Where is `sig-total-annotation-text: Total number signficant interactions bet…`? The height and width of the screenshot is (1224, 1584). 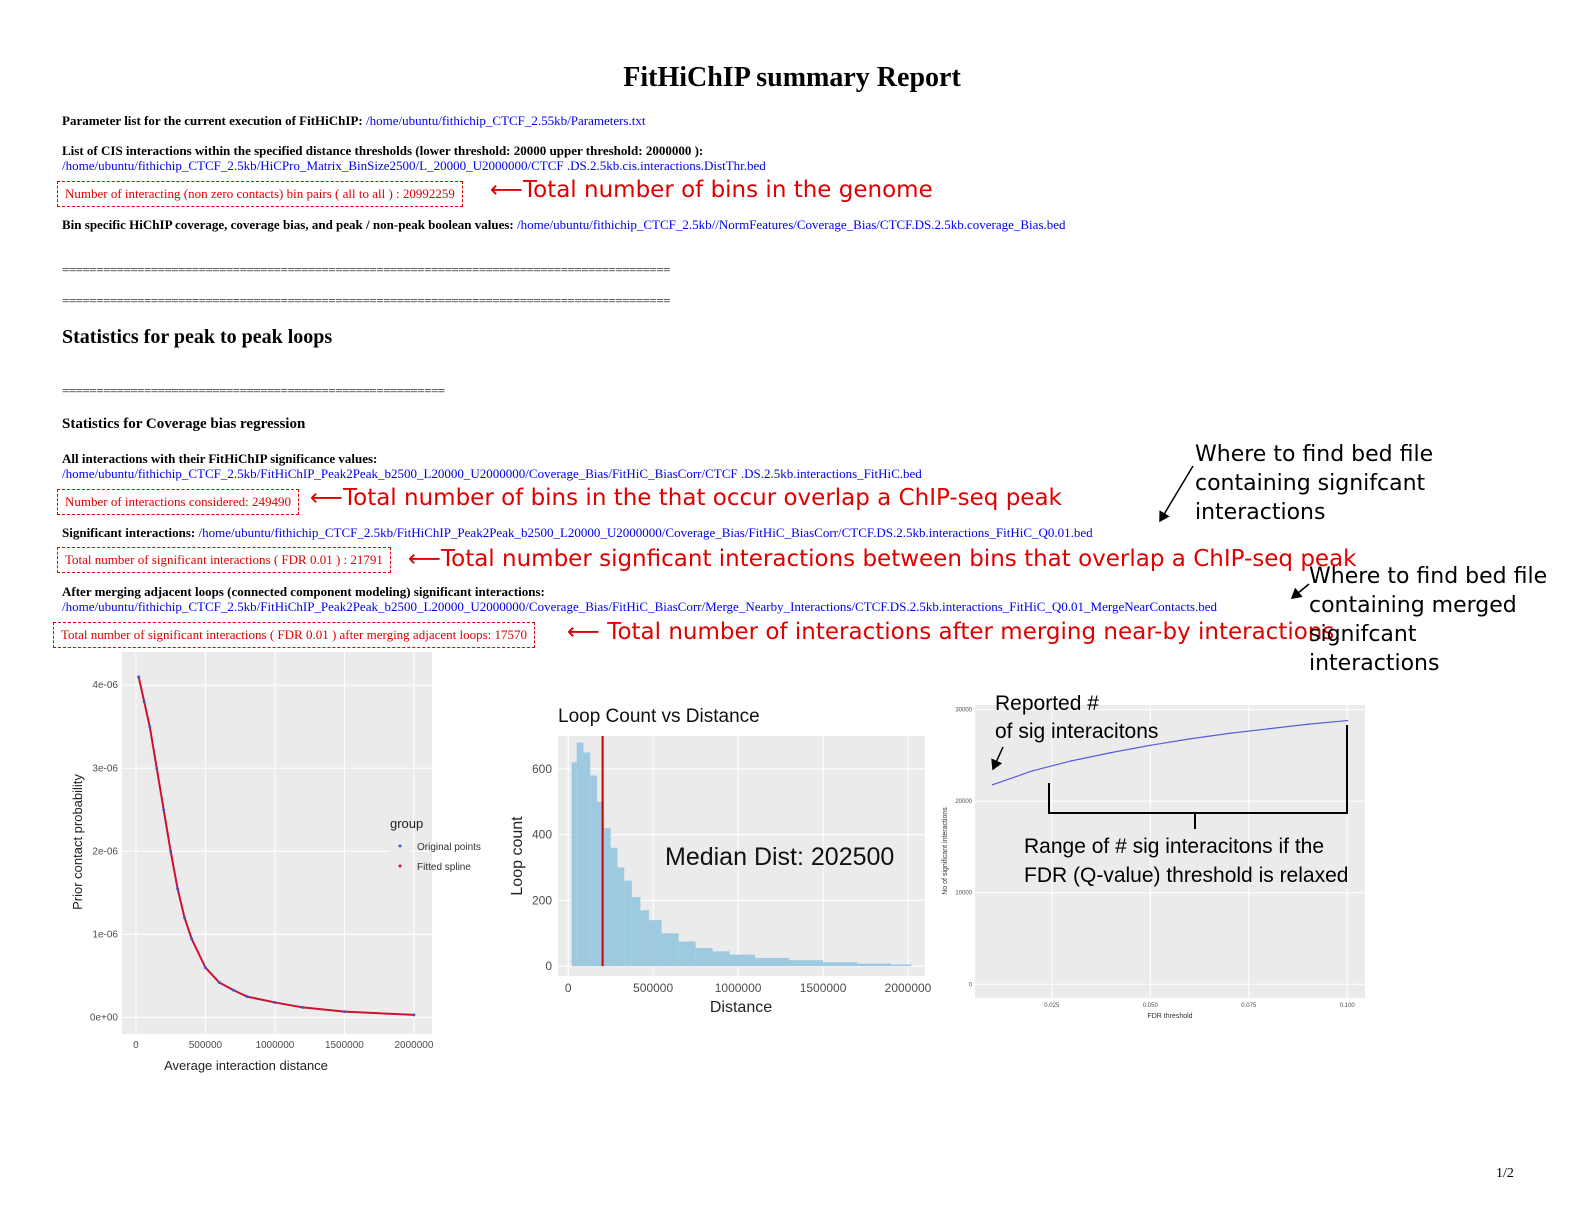
sig-total-annotation-text: Total number signficant interactions bet… is located at coordinates (898, 559).